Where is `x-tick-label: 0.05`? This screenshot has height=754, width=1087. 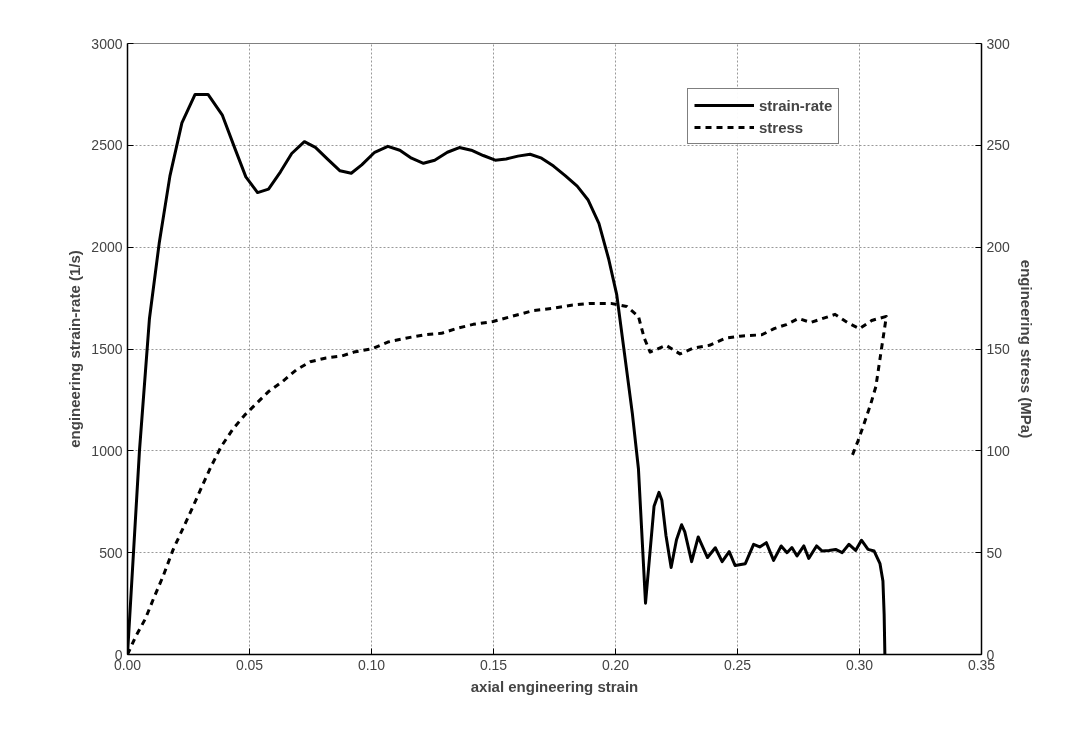 x-tick-label: 0.05 is located at coordinates (249, 664).